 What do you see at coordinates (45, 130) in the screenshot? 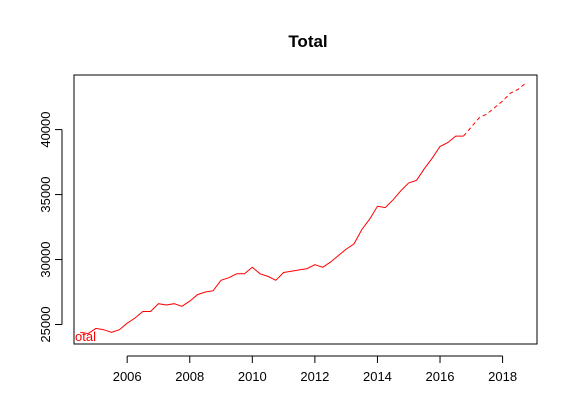
I see `y-tick-label: 40000` at bounding box center [45, 130].